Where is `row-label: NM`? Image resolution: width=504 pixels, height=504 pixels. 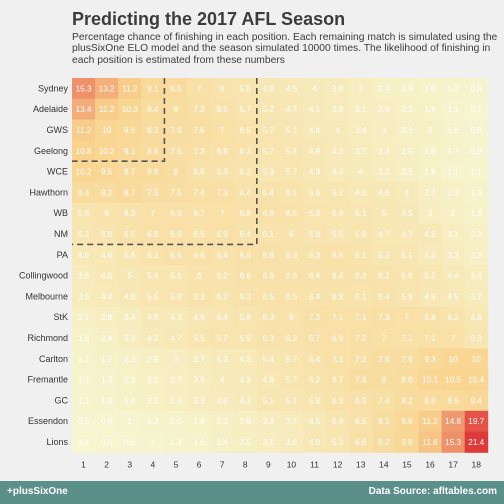 row-label: NM is located at coordinates (61, 234).